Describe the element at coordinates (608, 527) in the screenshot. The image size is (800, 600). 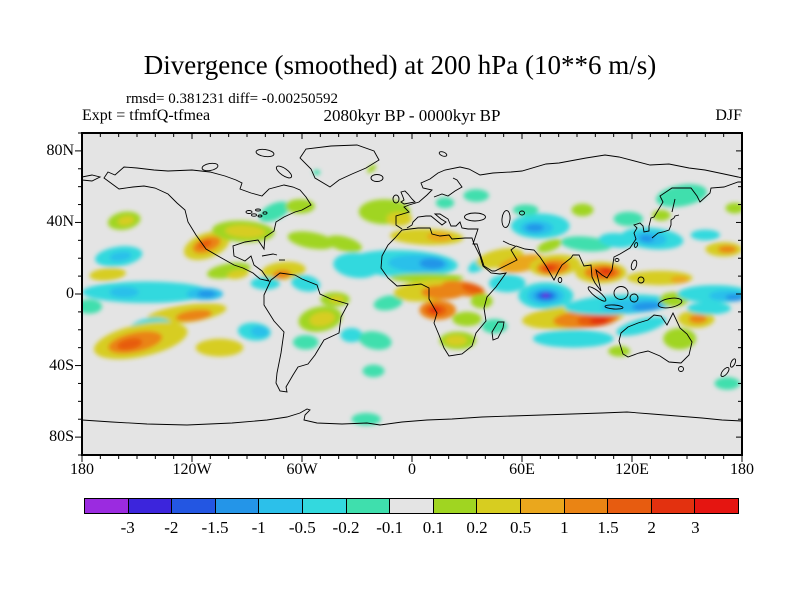
I see `colorbar-tick-label: 1.5` at that location.